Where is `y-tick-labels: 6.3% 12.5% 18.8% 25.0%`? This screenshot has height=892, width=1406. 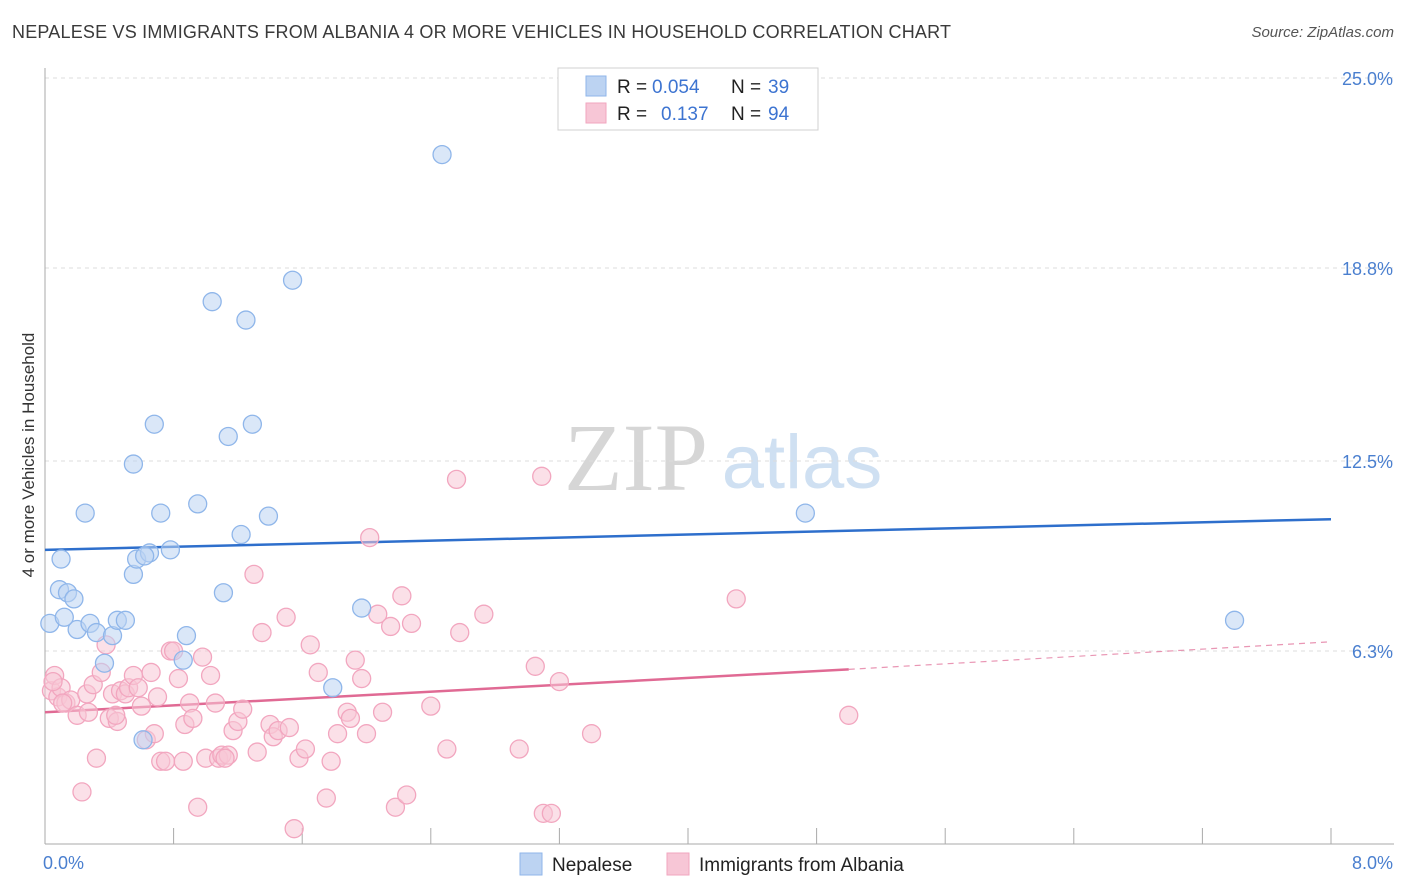
y-tick-labels: 6.3% 12.5% 18.8% 25.0% is located at coordinates (1367, 365).